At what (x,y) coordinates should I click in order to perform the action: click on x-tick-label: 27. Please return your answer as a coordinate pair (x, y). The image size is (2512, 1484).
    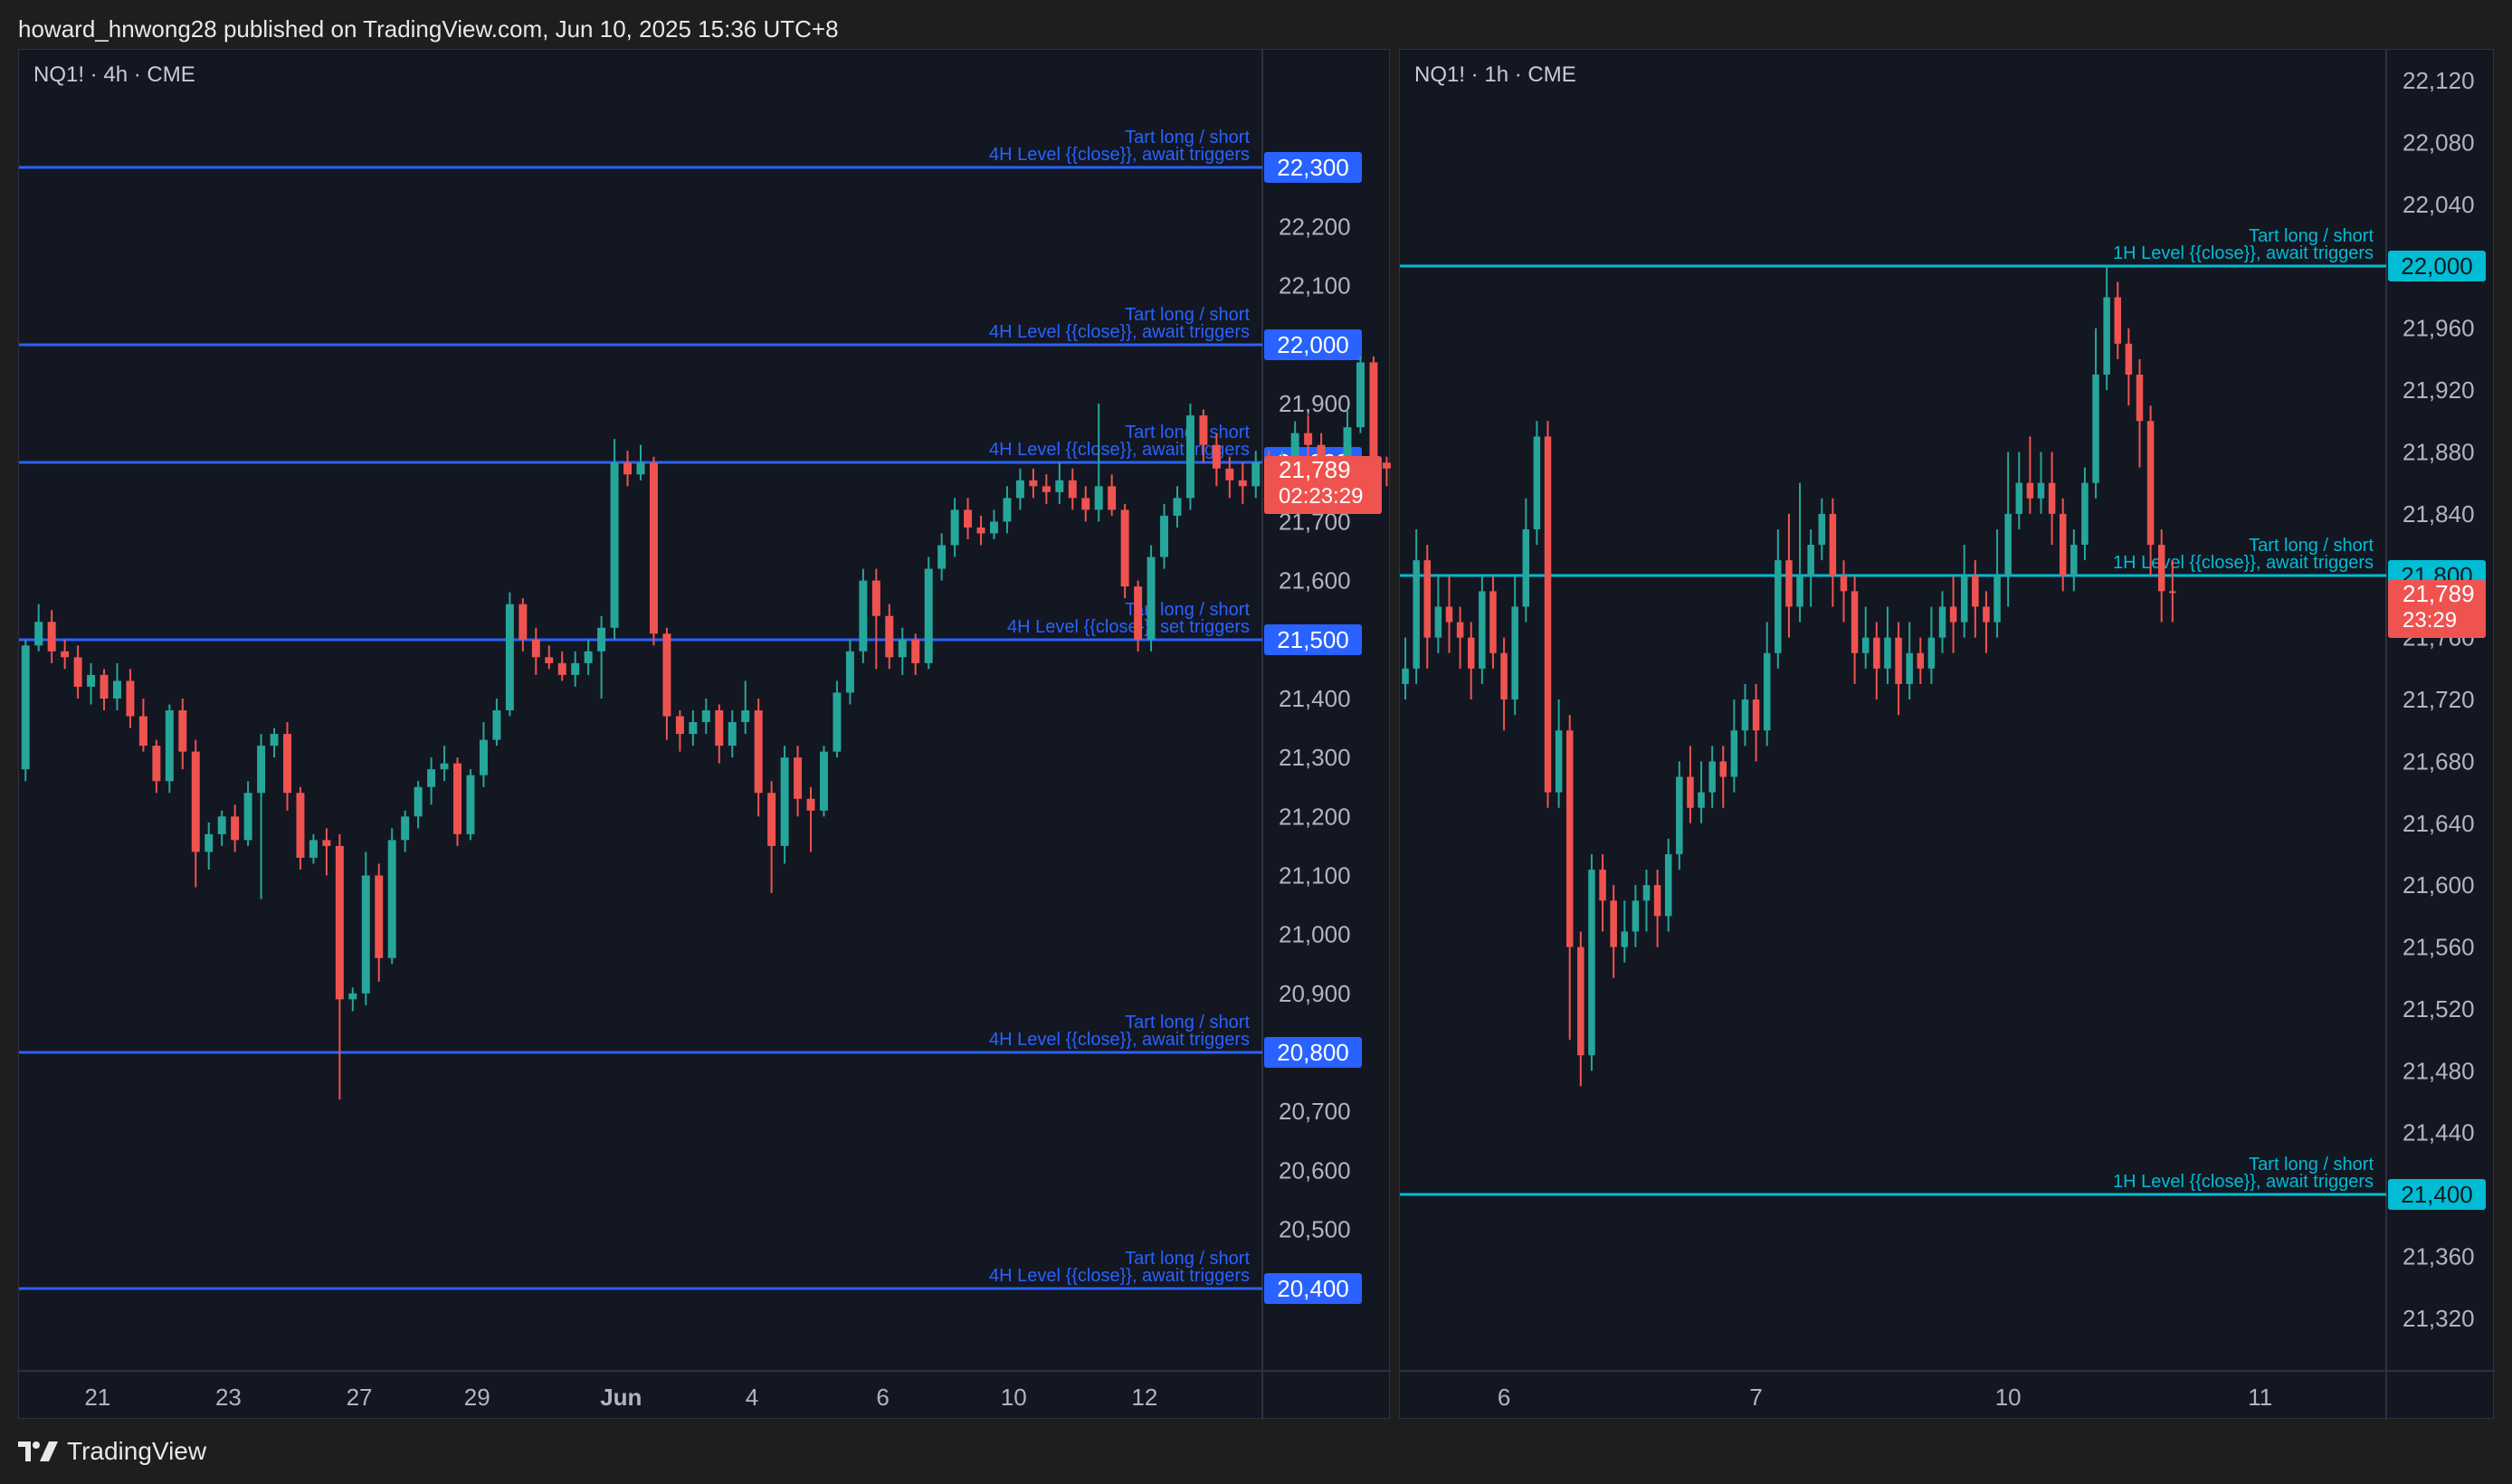
    Looking at the image, I should click on (360, 1397).